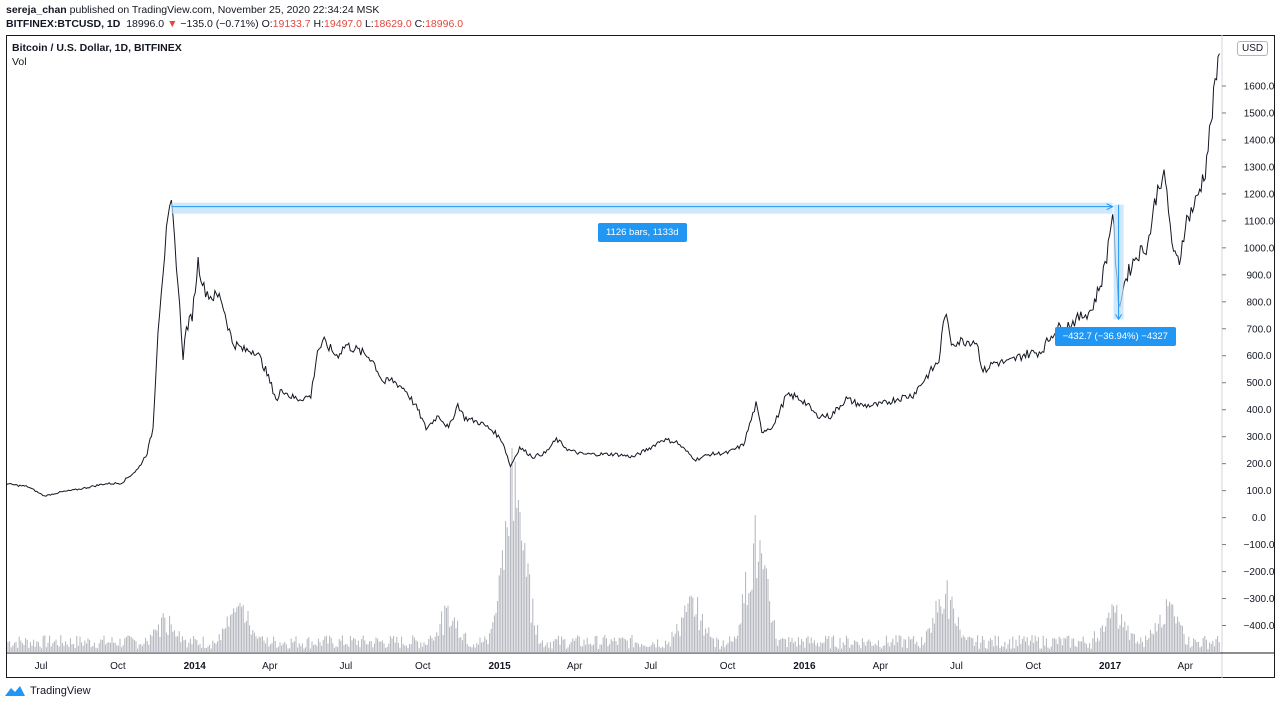 This screenshot has width=1280, height=707. What do you see at coordinates (195, 666) in the screenshot?
I see `time-tick-label: 2014` at bounding box center [195, 666].